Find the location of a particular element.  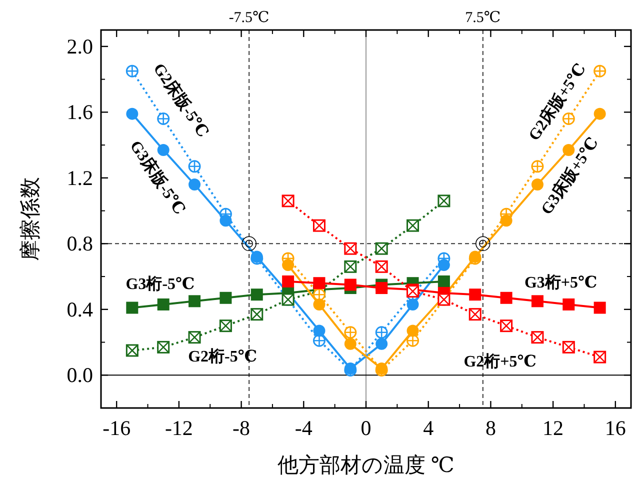

y-tick-label: 0.4 is located at coordinates (80, 309).